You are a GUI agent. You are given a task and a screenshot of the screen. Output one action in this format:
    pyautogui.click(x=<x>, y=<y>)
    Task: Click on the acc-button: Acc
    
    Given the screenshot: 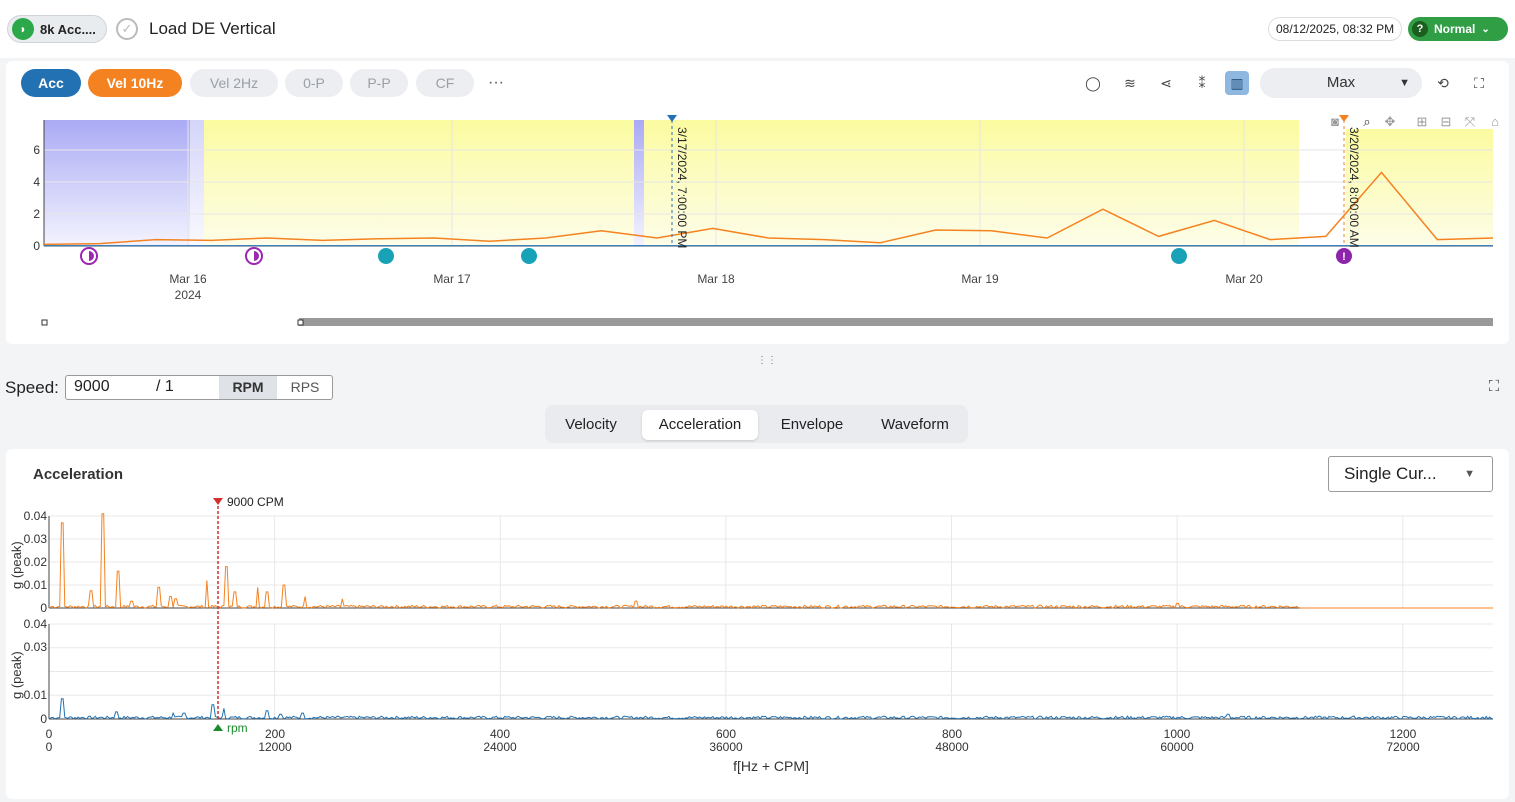 What is the action you would take?
    pyautogui.click(x=51, y=83)
    